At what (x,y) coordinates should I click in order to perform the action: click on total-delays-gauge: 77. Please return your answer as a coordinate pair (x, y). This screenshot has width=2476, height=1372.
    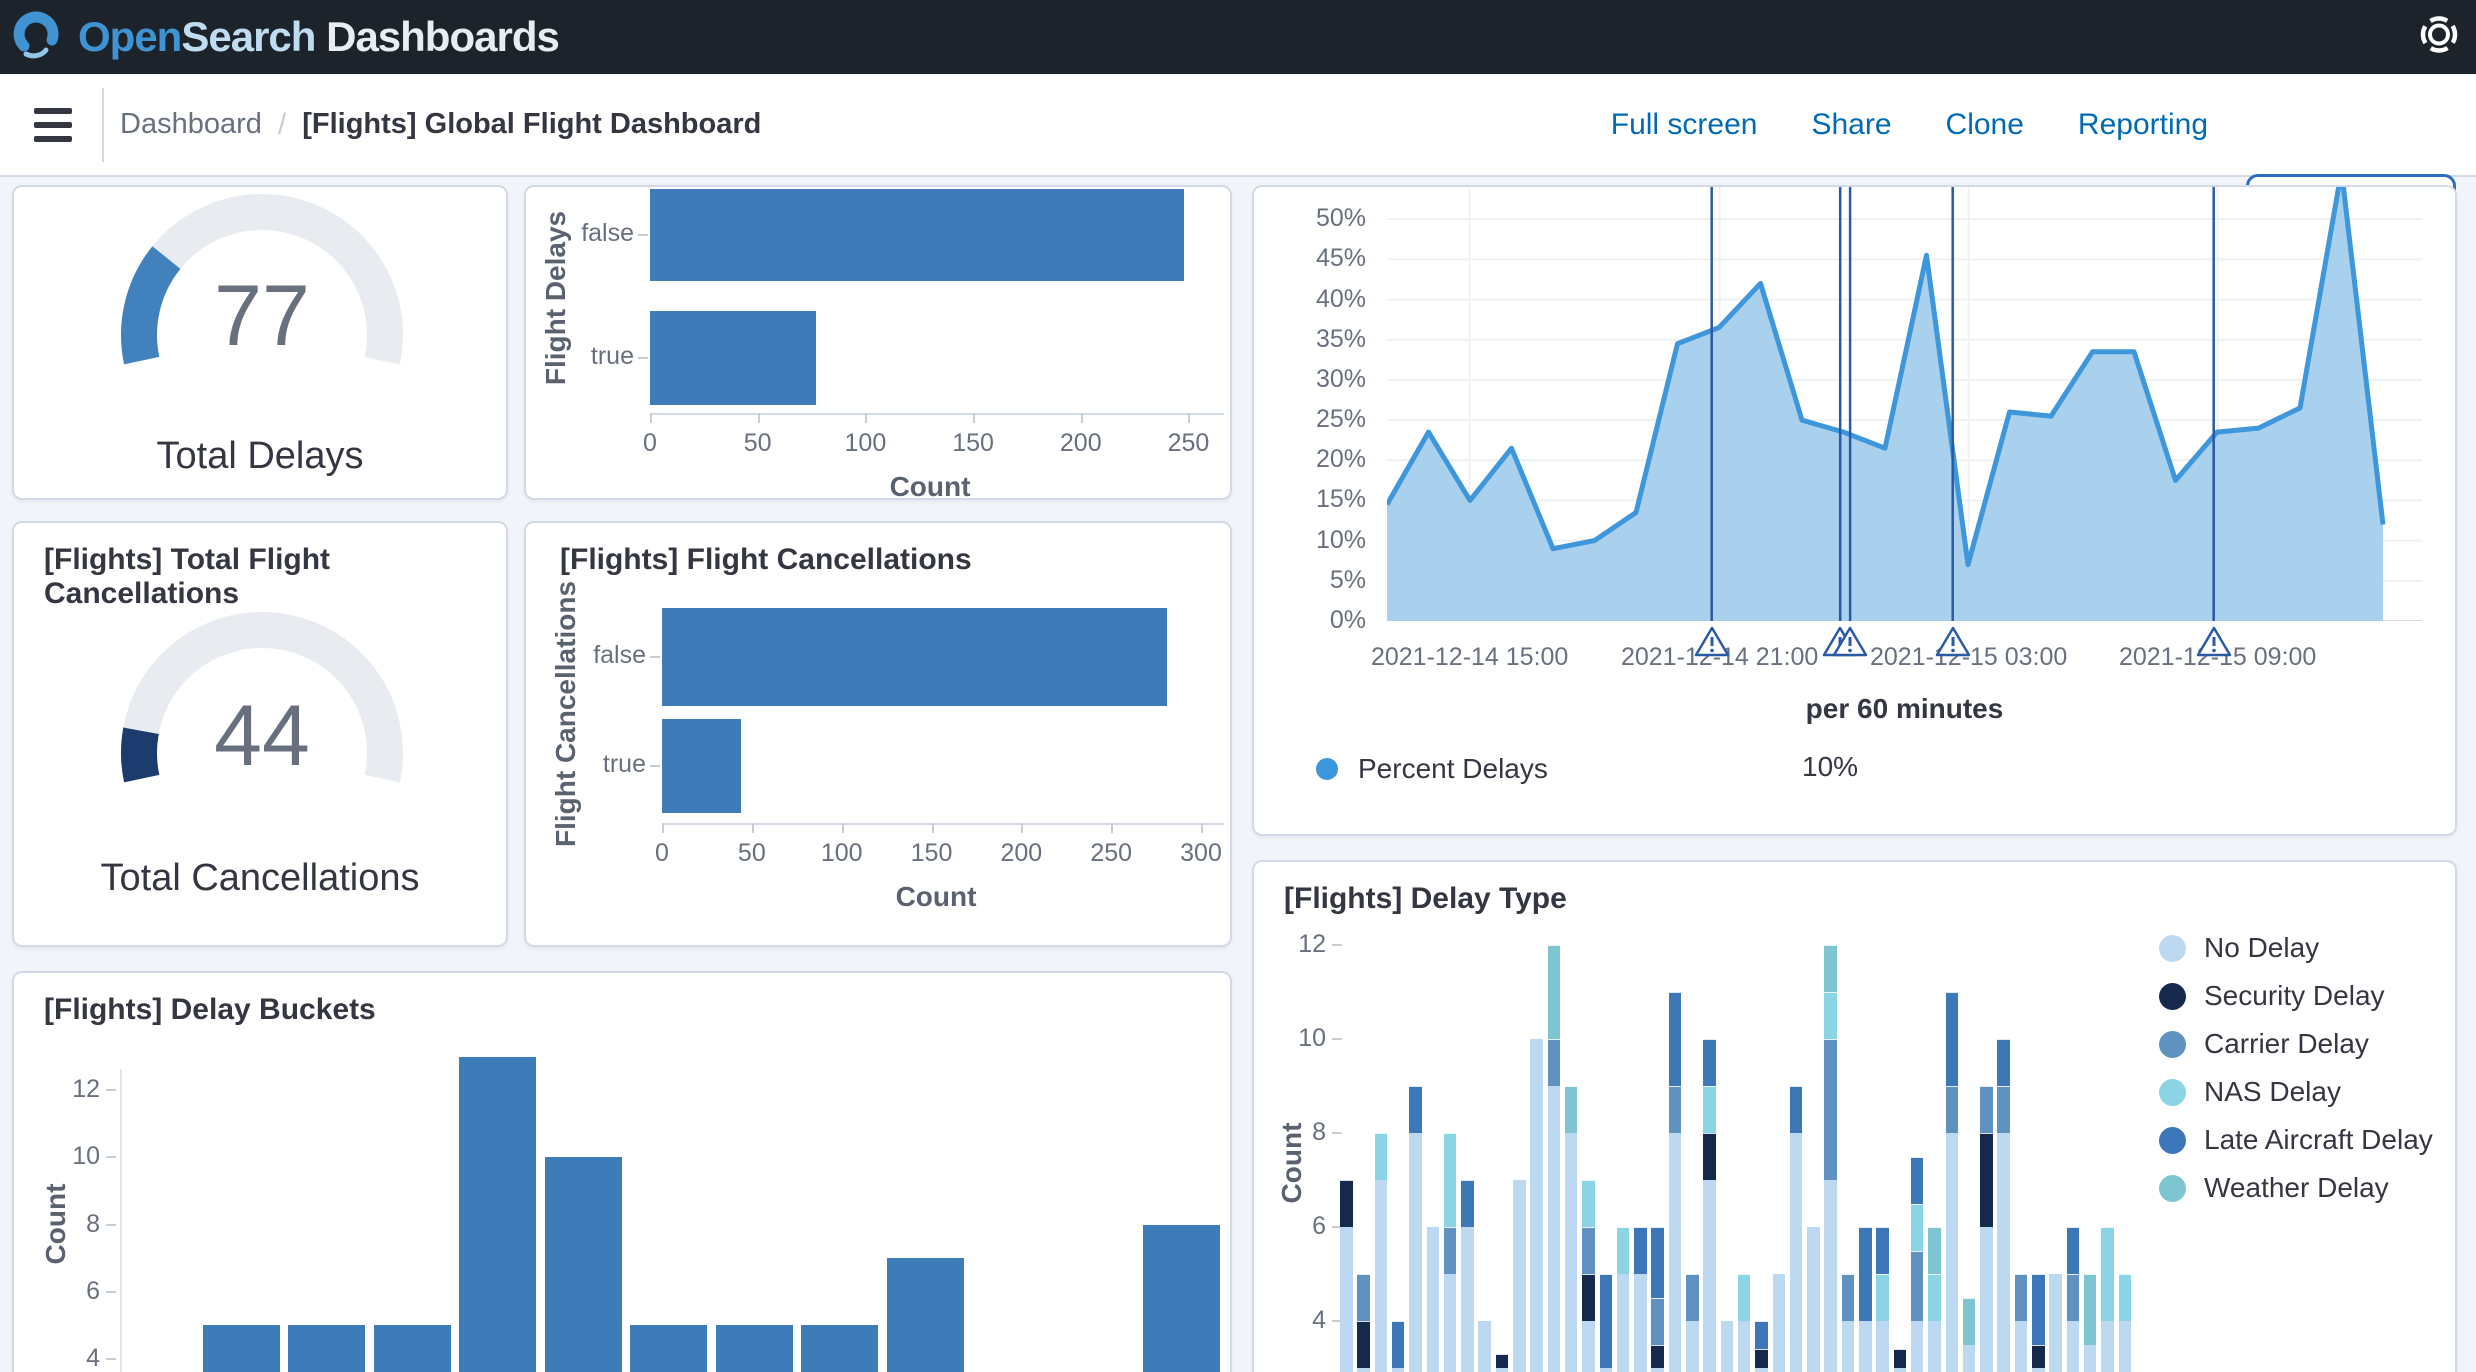
    Looking at the image, I should click on (261, 343).